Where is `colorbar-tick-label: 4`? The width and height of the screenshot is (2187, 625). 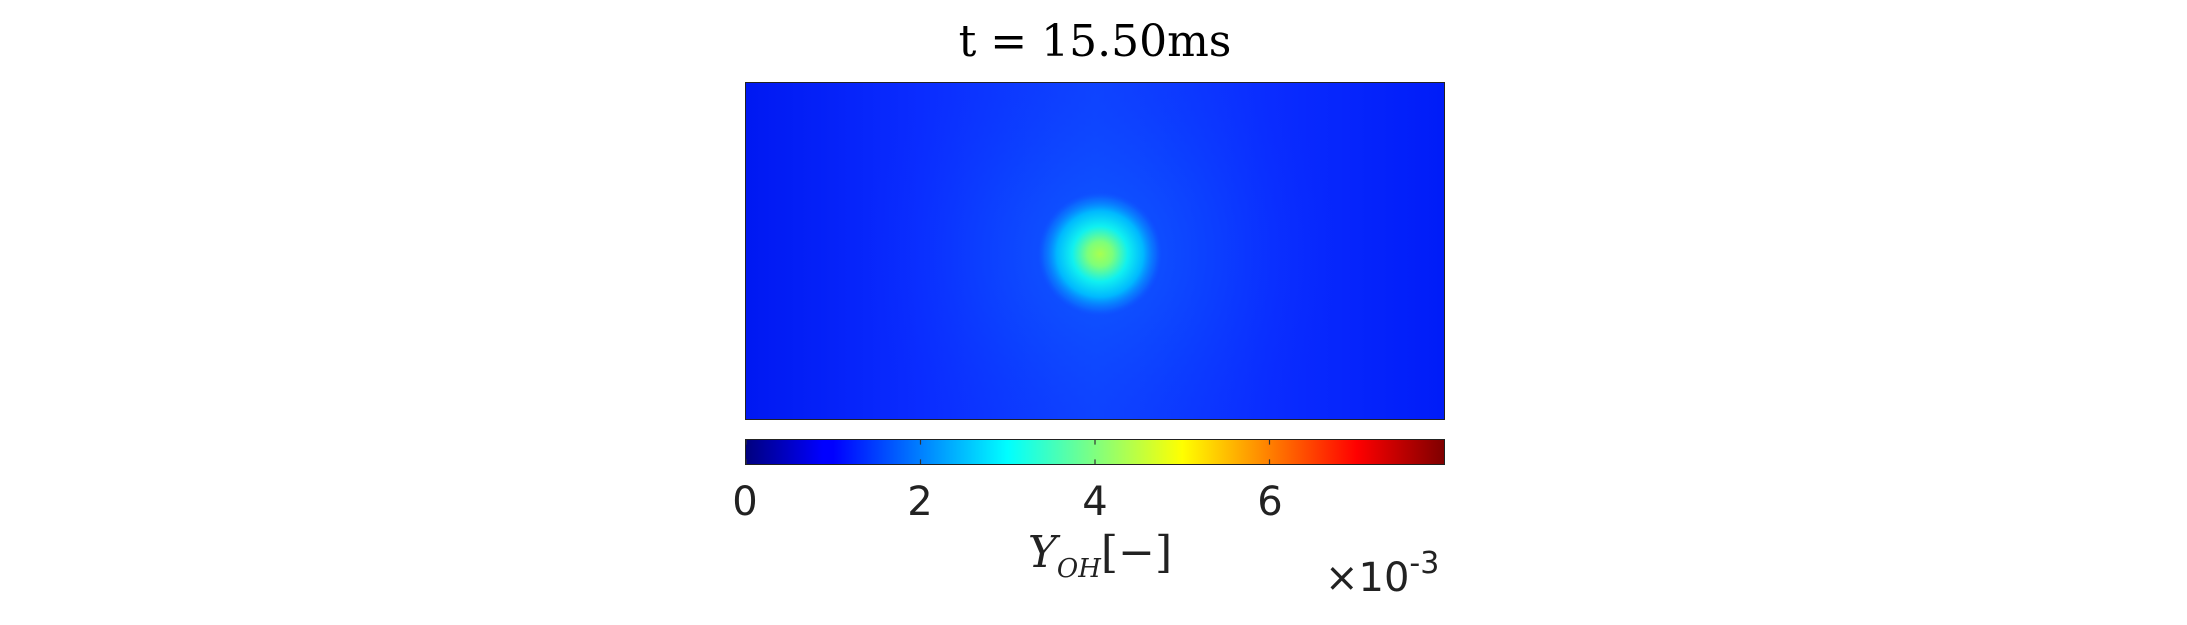 colorbar-tick-label: 4 is located at coordinates (1095, 502).